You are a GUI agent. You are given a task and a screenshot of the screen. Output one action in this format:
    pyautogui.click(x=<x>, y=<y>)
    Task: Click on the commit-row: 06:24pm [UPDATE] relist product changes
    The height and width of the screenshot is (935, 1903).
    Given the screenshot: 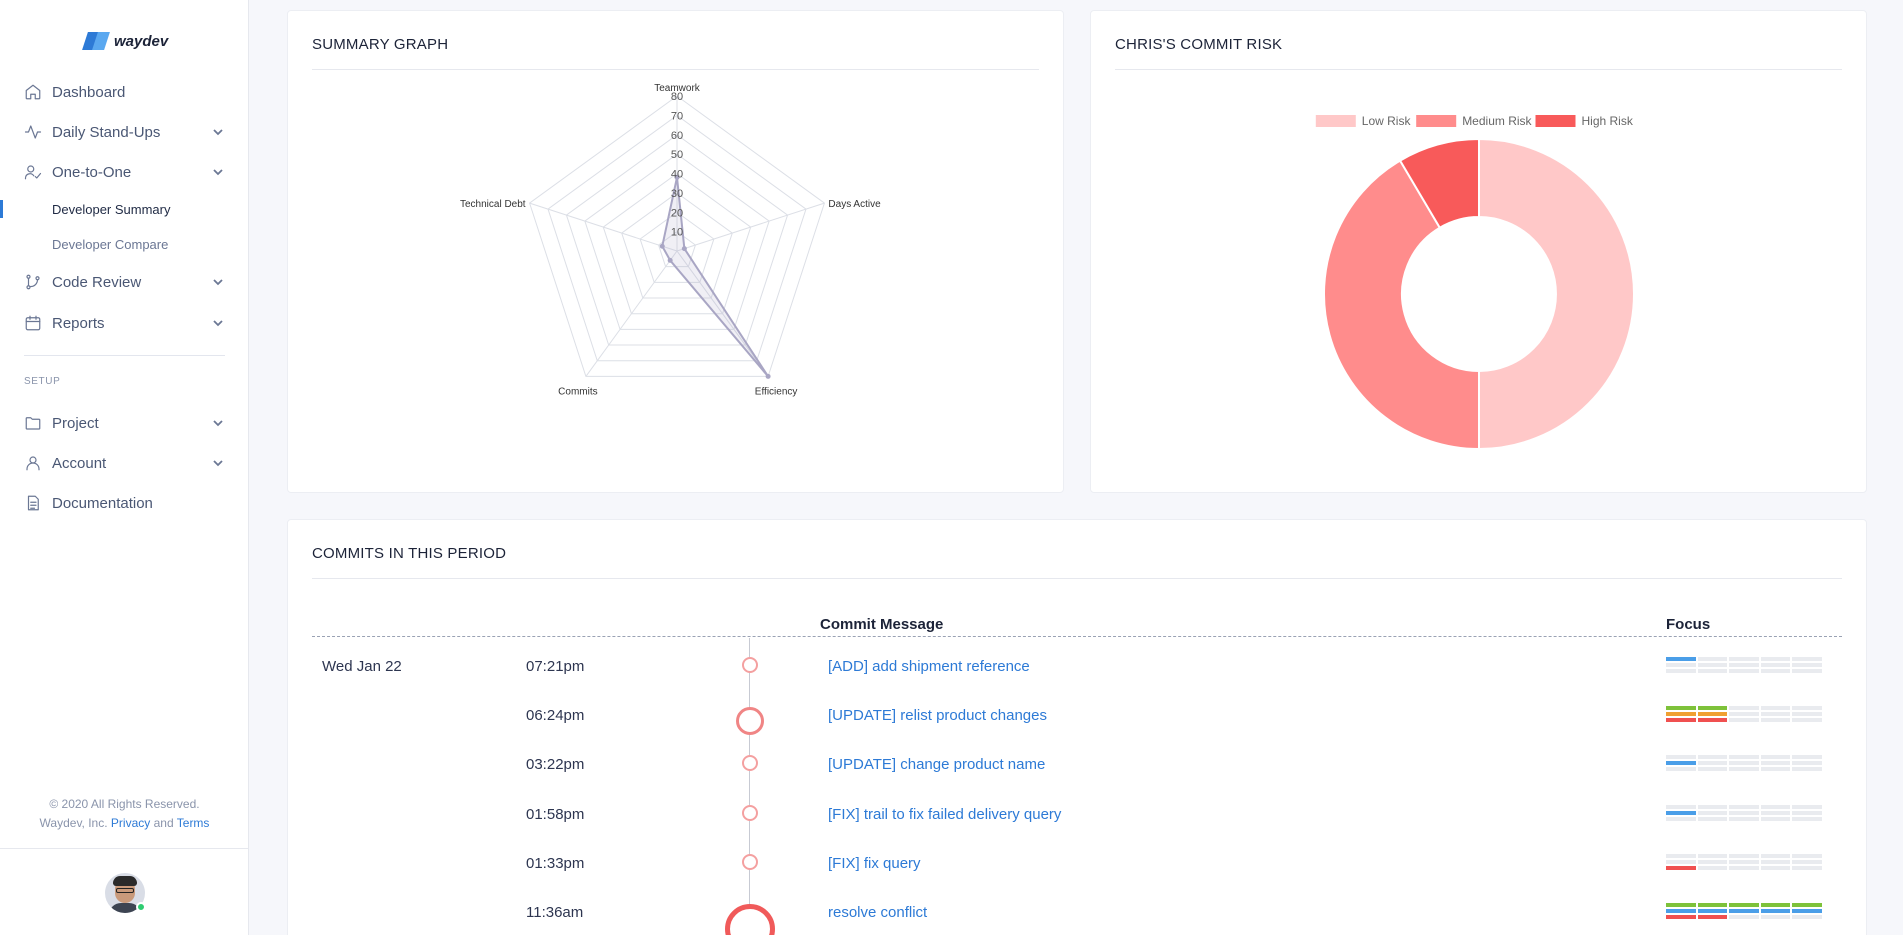 What is the action you would take?
    pyautogui.click(x=1078, y=726)
    